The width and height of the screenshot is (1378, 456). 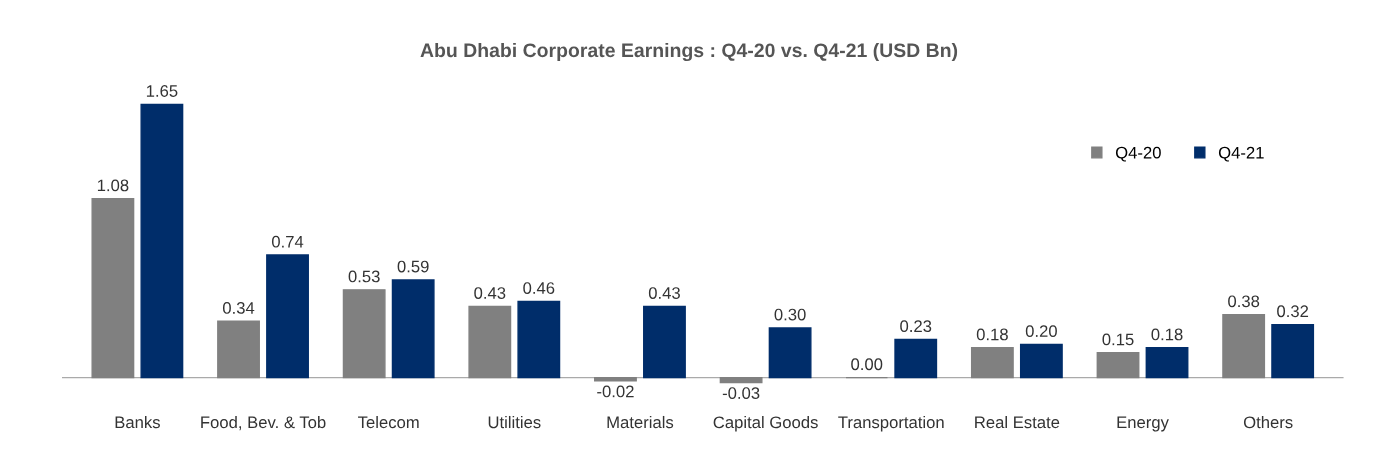 I want to click on data-label: 0.74, so click(x=287, y=241).